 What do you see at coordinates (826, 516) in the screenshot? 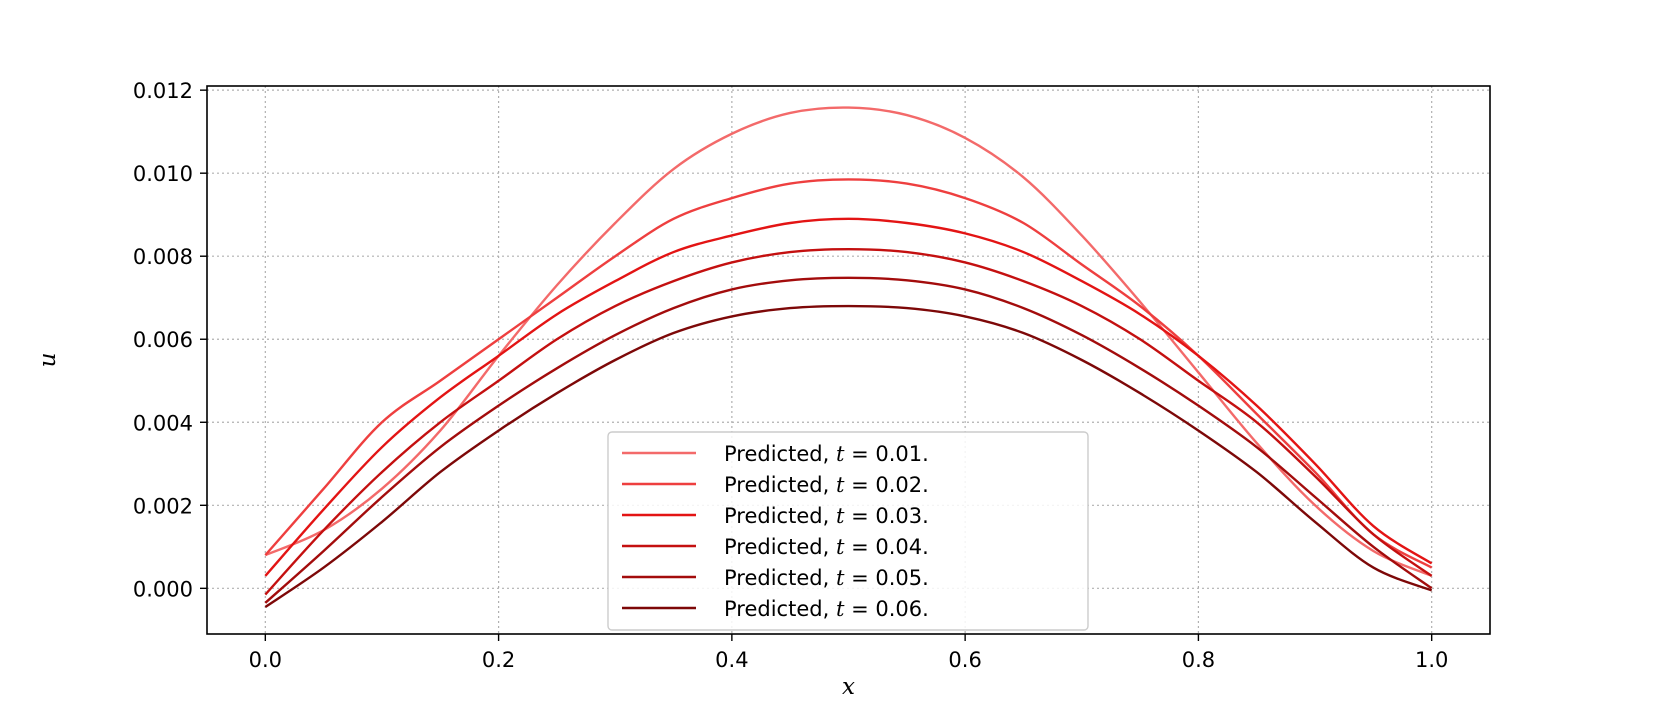
I see `legend-entry-label: Predicted, t = 0.03.` at bounding box center [826, 516].